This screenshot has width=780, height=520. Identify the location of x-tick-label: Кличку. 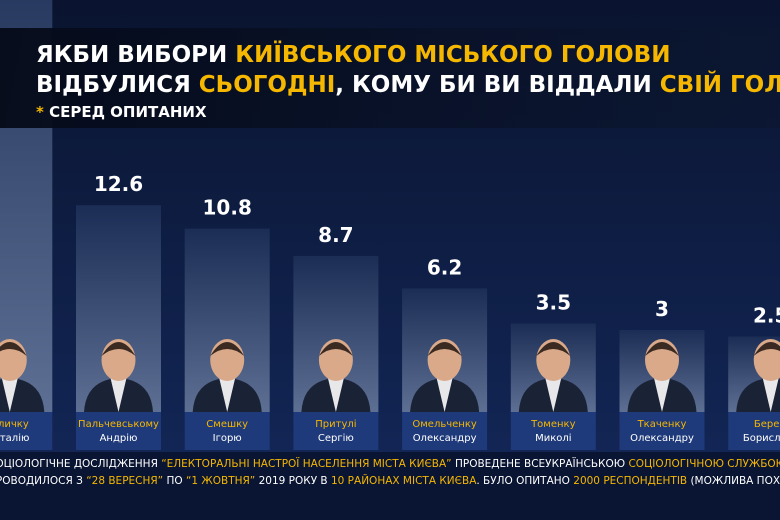
(14, 424).